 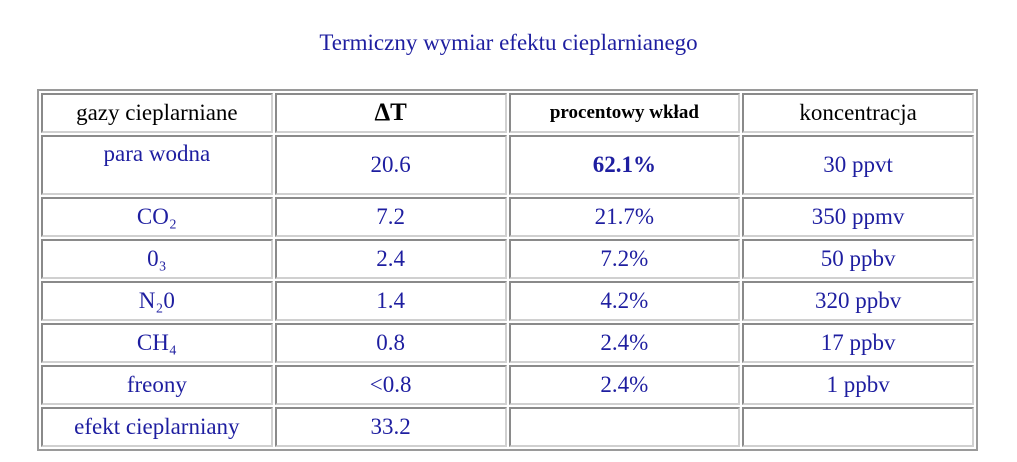 I want to click on table-row: CO₂ 7.2 21.7% 350 ppmv, so click(x=507, y=217).